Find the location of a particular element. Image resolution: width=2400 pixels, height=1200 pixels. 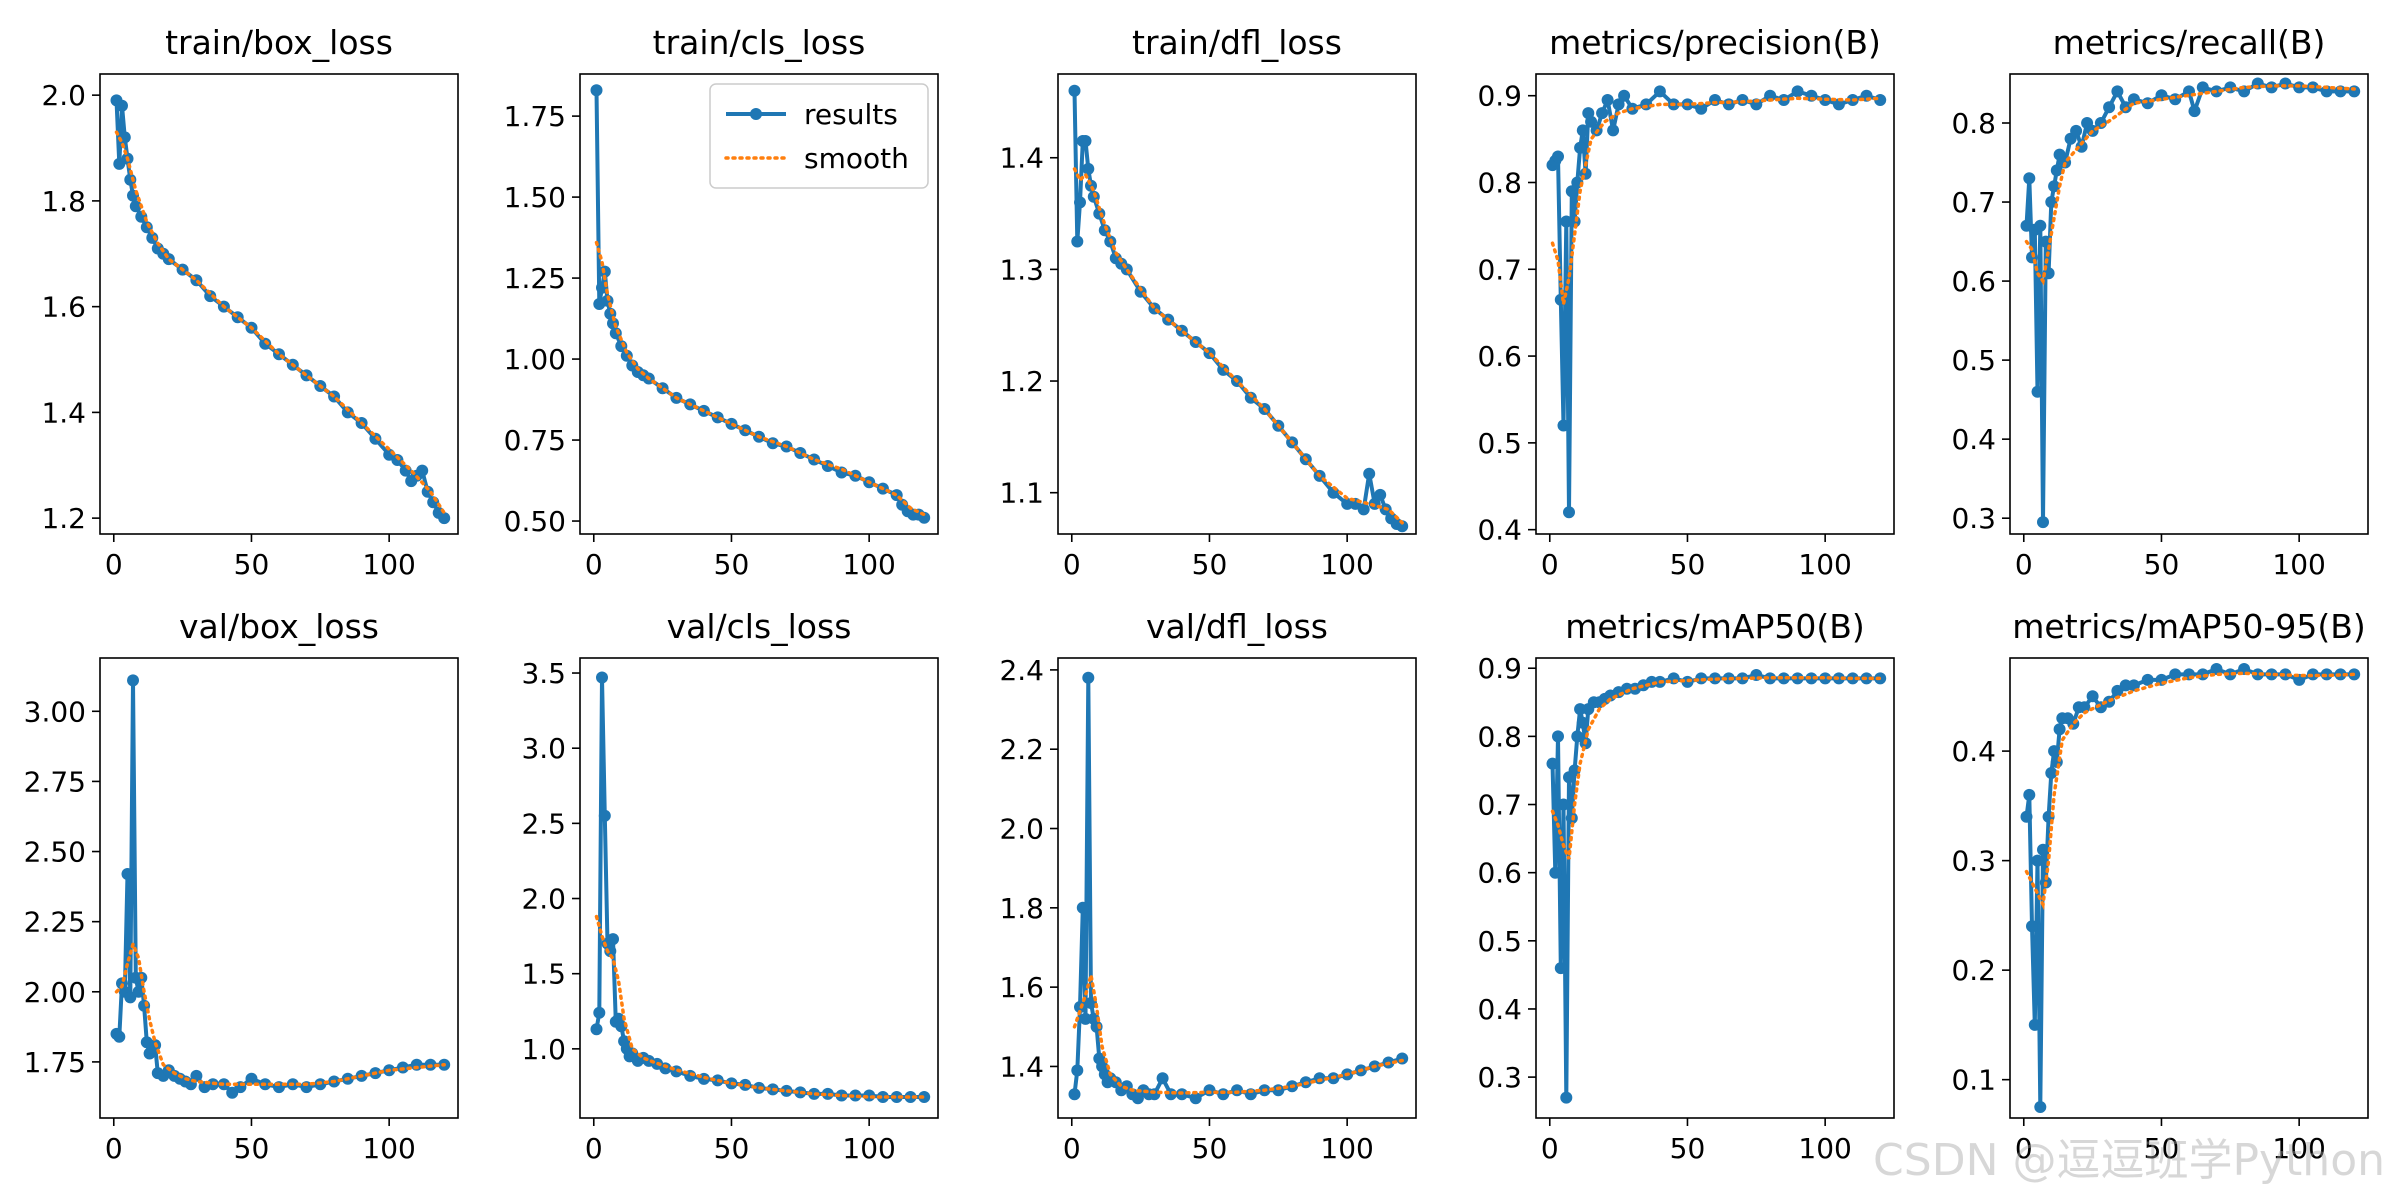

y-tick-label: 1.00 is located at coordinates (535, 359).